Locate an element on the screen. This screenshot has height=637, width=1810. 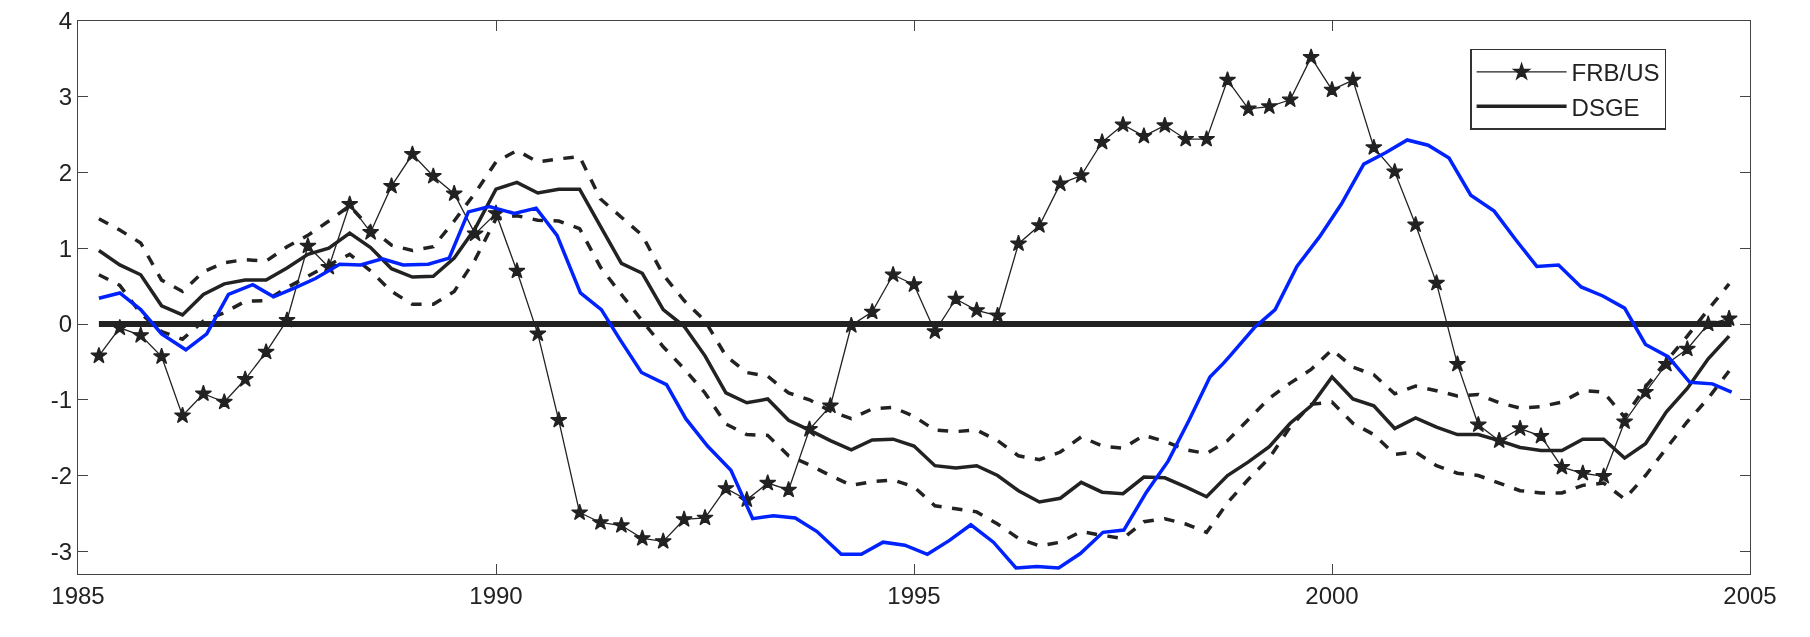
y-tick-label: 1 is located at coordinates (65, 248).